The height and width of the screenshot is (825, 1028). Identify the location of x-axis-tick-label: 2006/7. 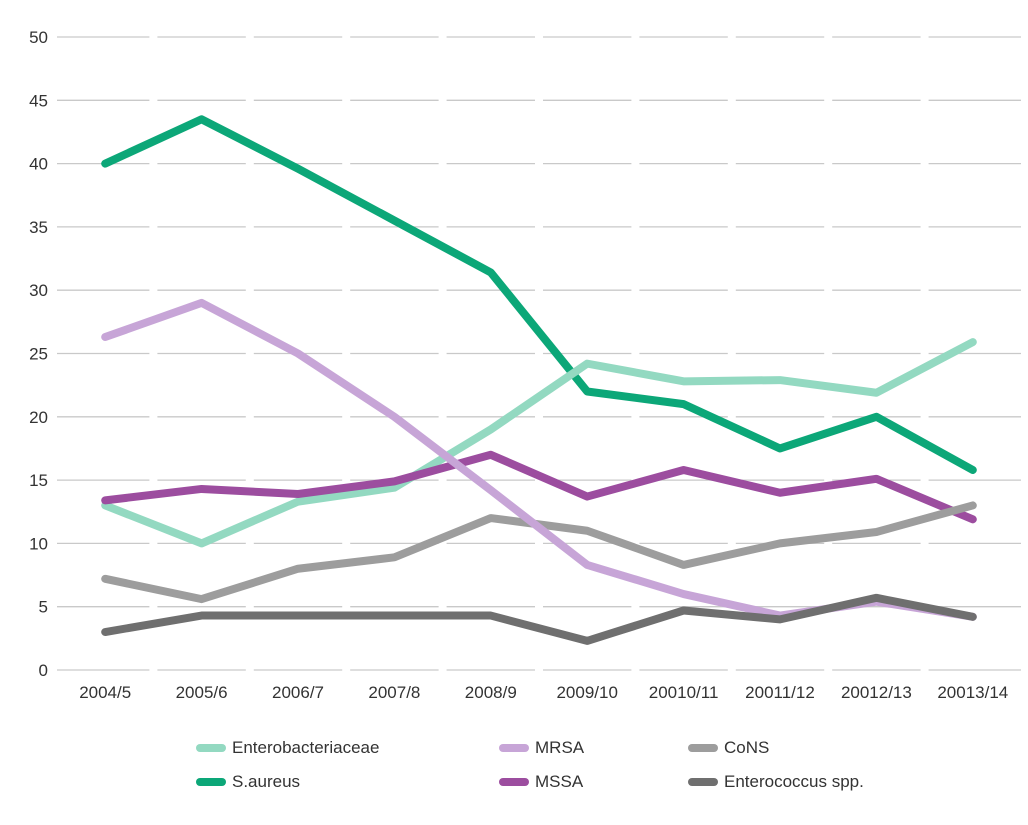
(298, 692).